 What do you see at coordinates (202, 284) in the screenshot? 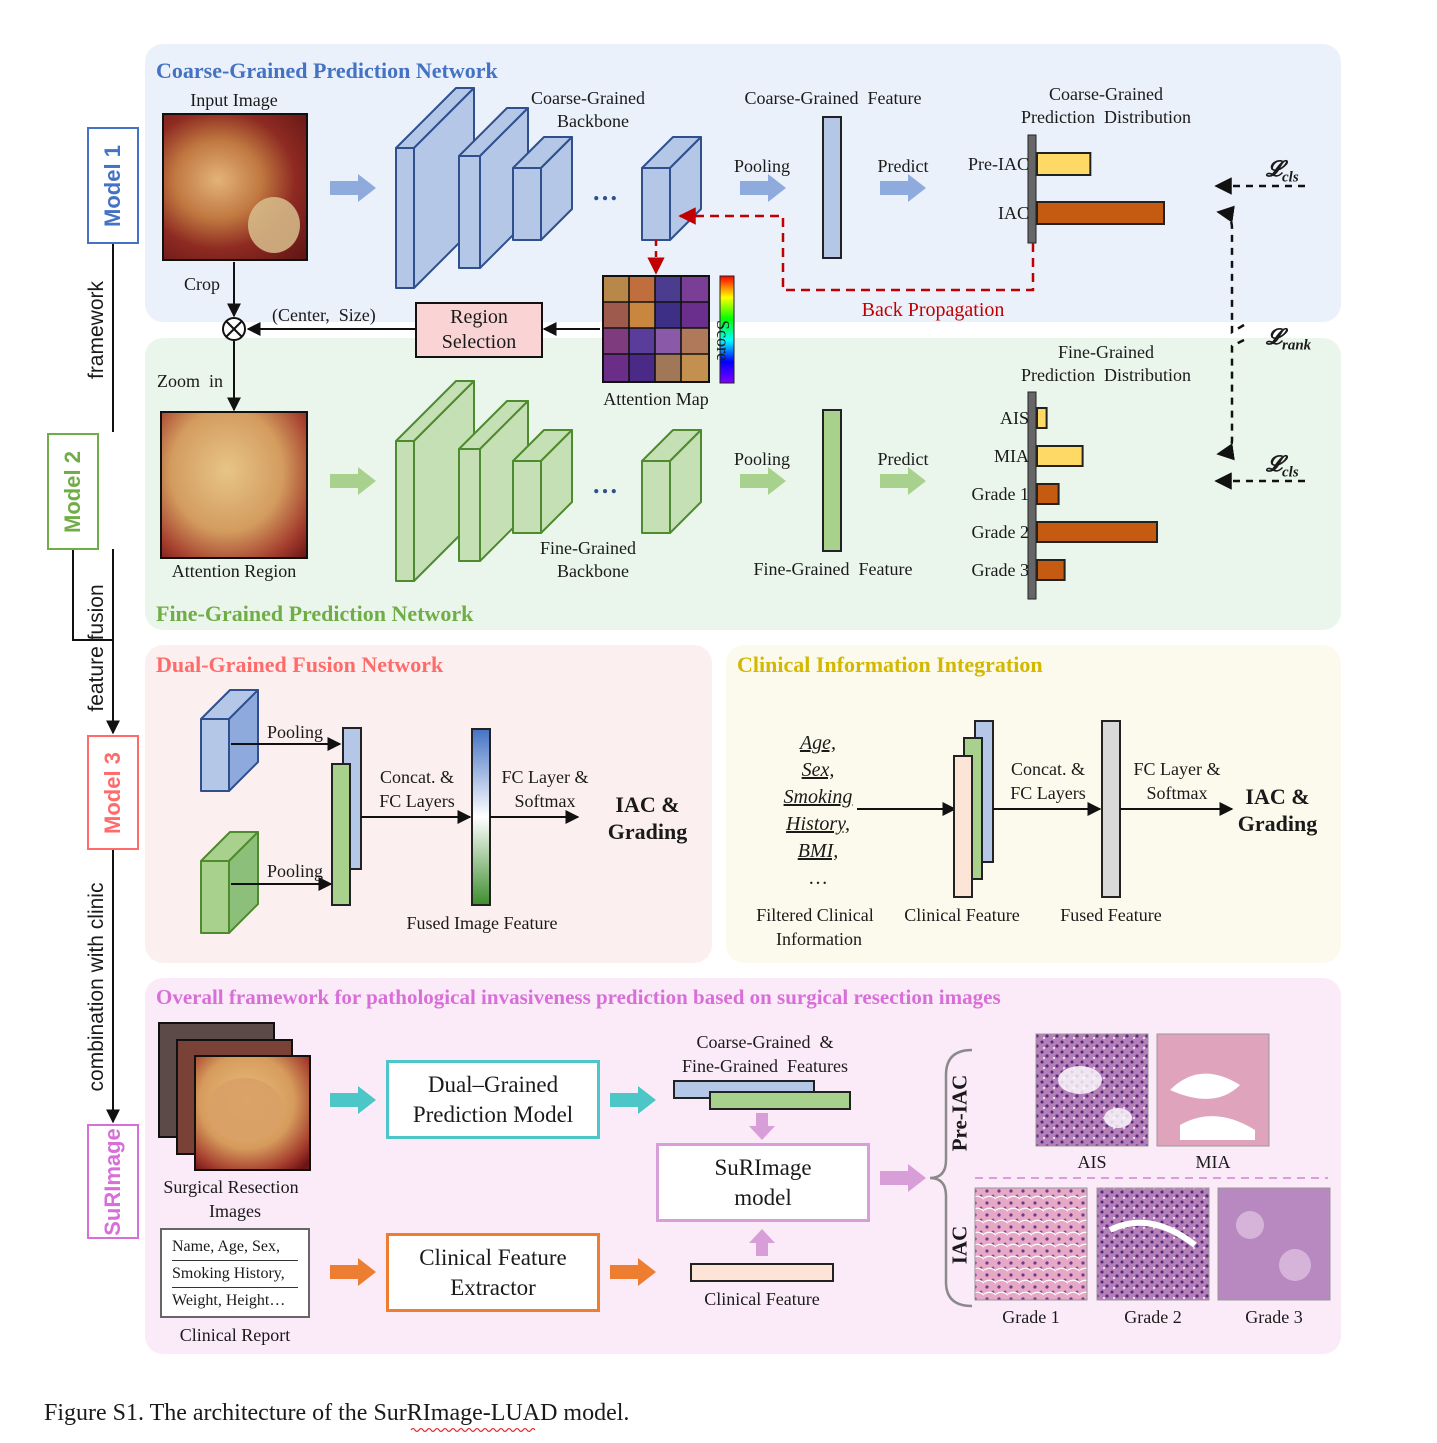
I see `crop-label: Crop` at bounding box center [202, 284].